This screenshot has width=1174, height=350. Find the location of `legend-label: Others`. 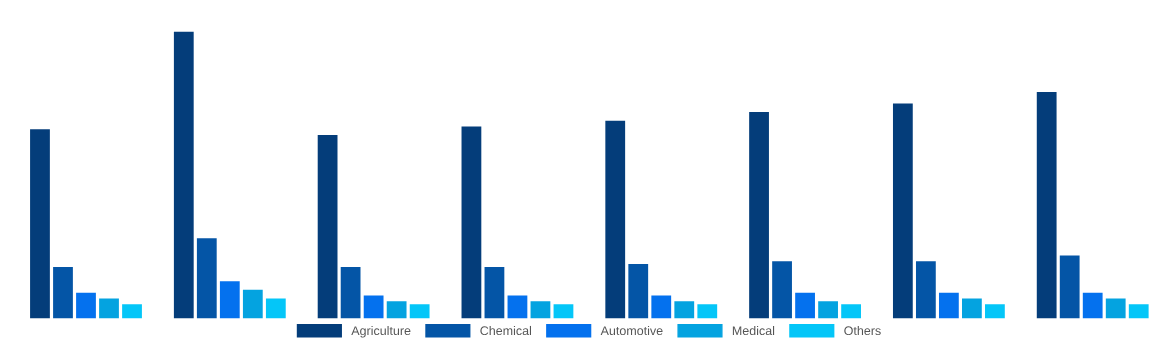

legend-label: Others is located at coordinates (862, 330).